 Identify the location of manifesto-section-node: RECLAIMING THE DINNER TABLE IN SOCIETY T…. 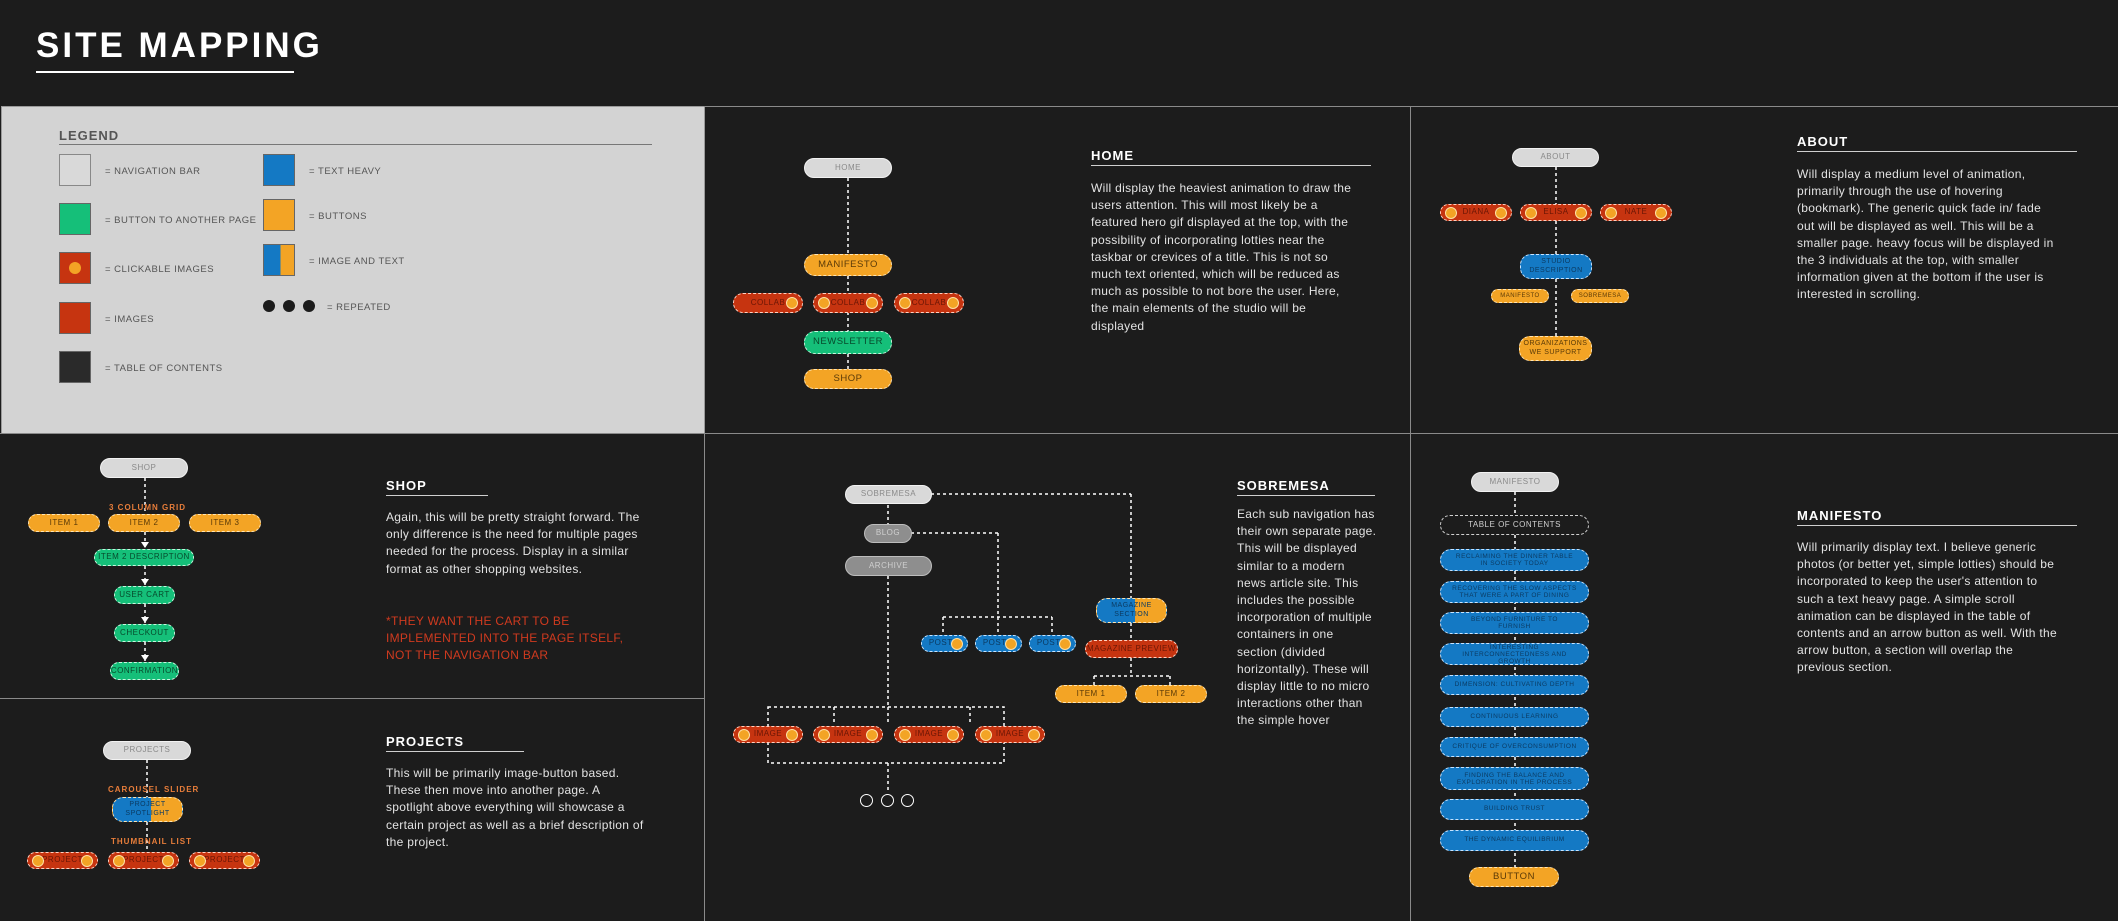
(1514, 560).